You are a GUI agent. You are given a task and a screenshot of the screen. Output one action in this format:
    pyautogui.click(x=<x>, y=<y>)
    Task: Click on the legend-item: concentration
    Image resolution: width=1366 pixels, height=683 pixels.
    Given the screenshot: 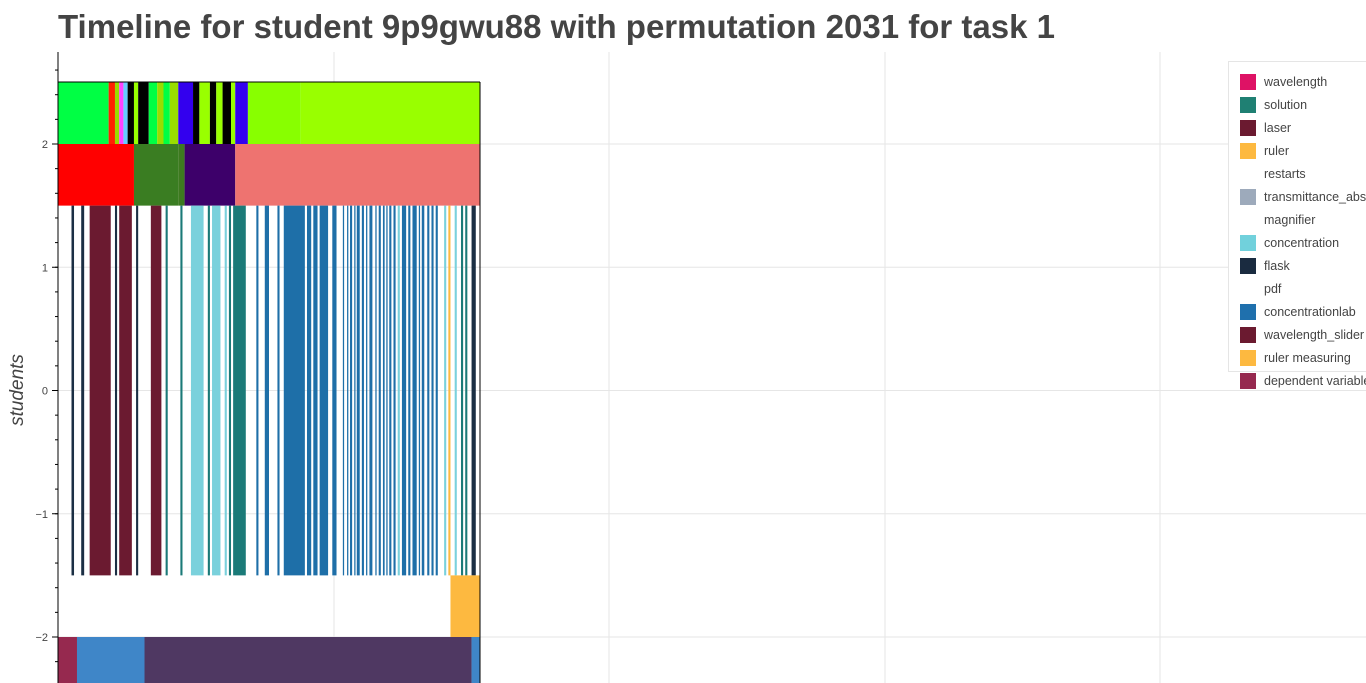 What is the action you would take?
    pyautogui.click(x=1289, y=243)
    